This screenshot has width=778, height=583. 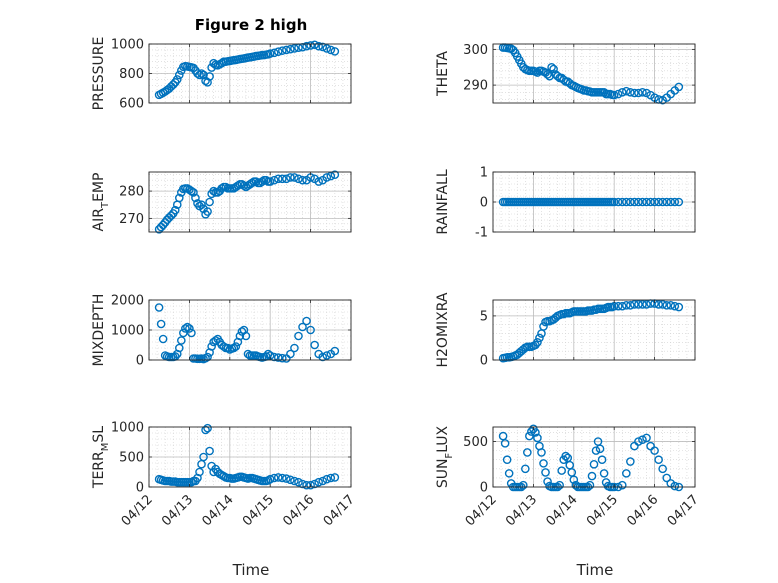 What do you see at coordinates (481, 510) in the screenshot?
I see `x-tick-label: 04/12` at bounding box center [481, 510].